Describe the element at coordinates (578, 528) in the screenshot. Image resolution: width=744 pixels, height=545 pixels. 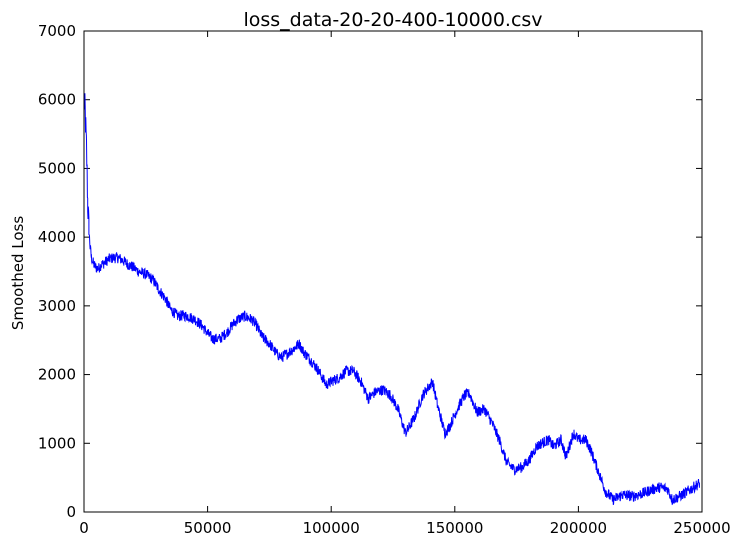
I see `x-tick-label: 200000` at that location.